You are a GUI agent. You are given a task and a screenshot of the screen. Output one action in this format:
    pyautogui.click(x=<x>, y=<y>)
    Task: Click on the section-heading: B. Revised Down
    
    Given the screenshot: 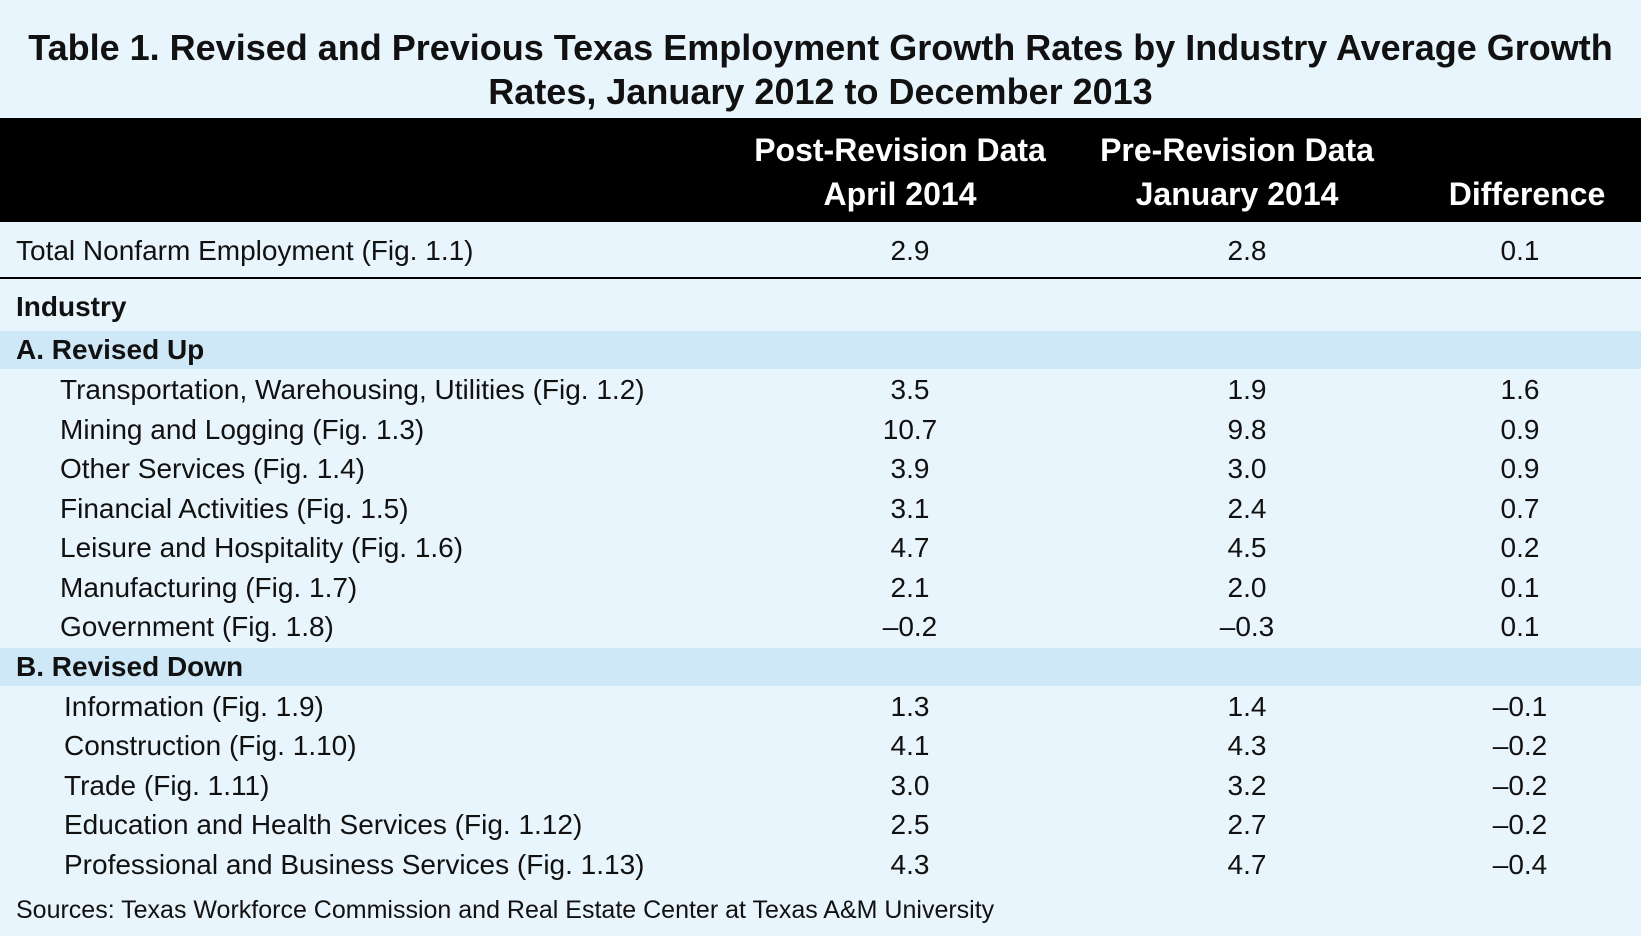 What is the action you would take?
    pyautogui.click(x=130, y=666)
    